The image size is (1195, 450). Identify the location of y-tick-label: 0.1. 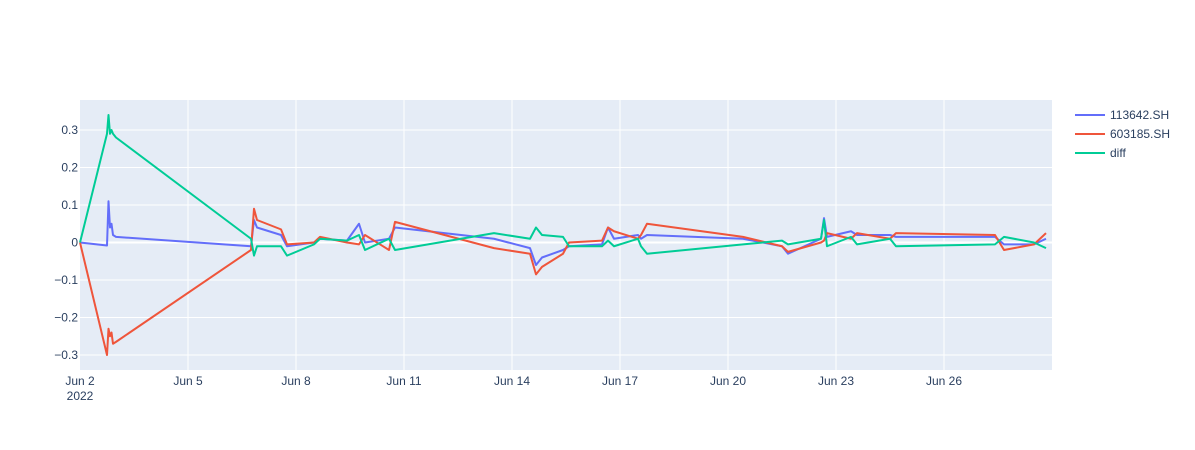
(69, 205).